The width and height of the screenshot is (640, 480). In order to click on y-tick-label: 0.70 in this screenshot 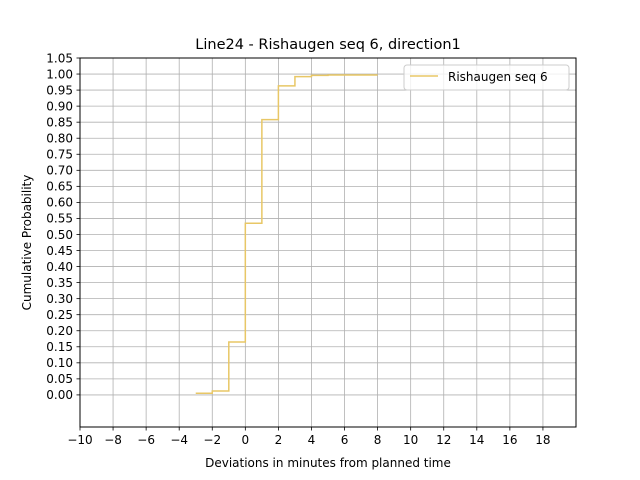, I will do `click(59, 171)`.